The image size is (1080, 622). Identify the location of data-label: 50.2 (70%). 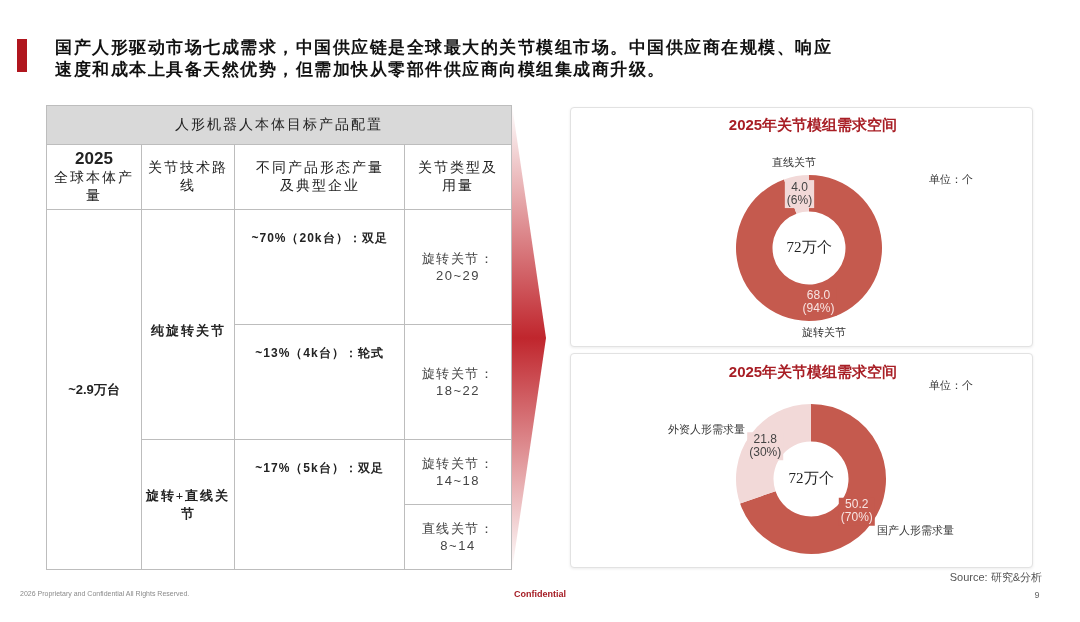
(856, 511).